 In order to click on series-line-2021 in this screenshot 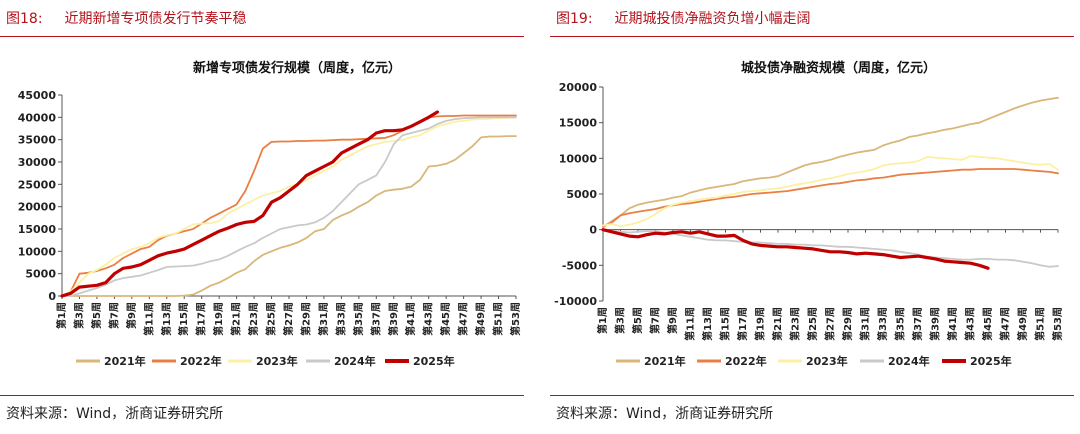, I will do `click(830, 162)`.